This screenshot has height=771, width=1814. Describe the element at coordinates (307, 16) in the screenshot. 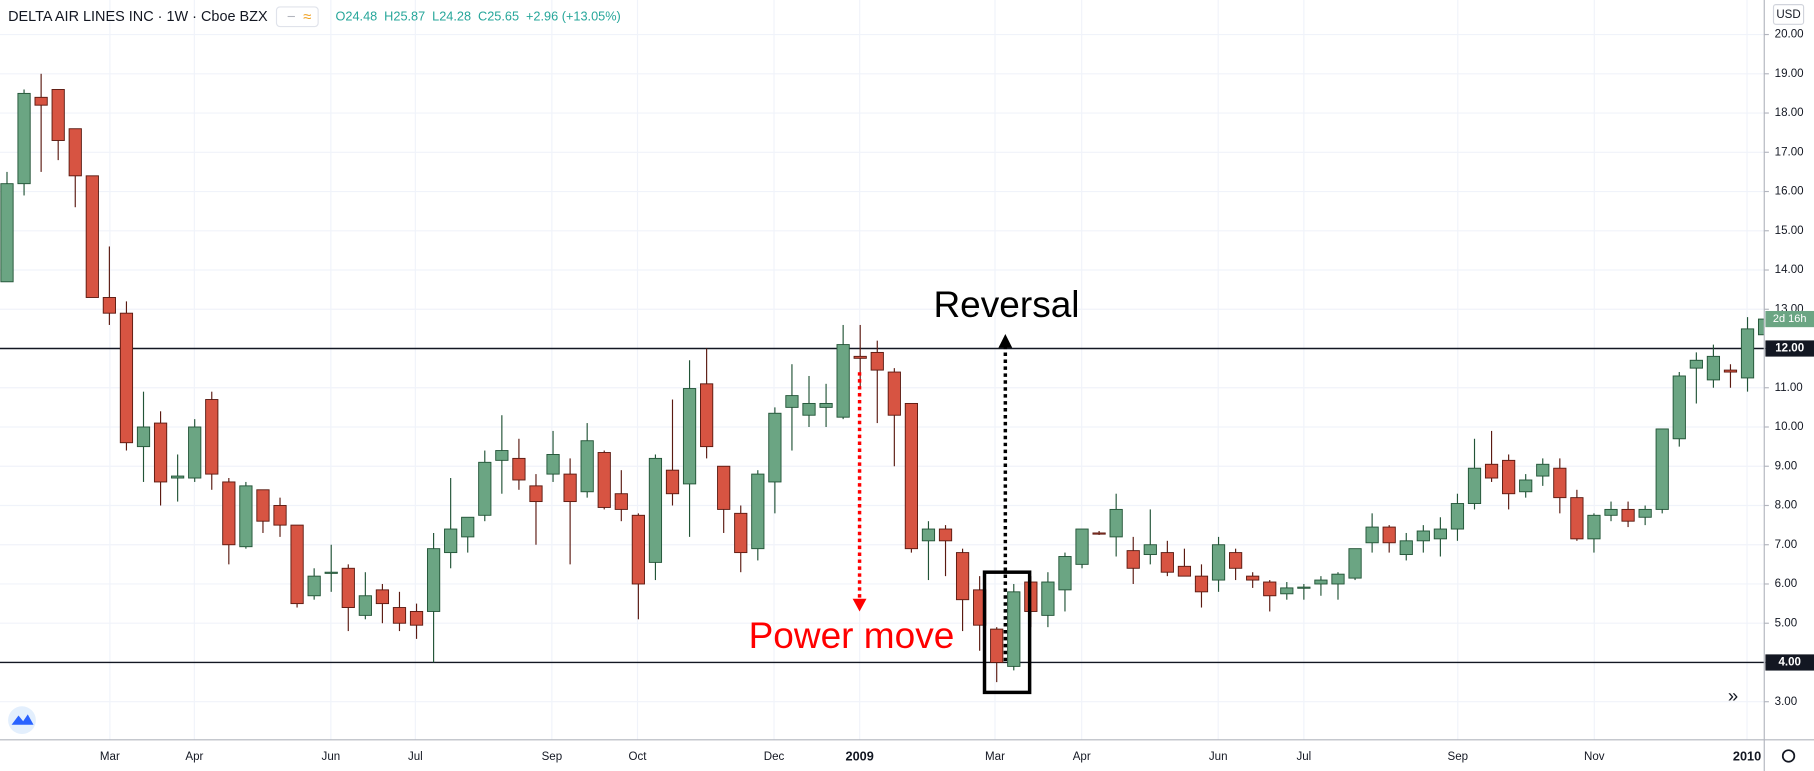

I see `icon: ≈` at that location.